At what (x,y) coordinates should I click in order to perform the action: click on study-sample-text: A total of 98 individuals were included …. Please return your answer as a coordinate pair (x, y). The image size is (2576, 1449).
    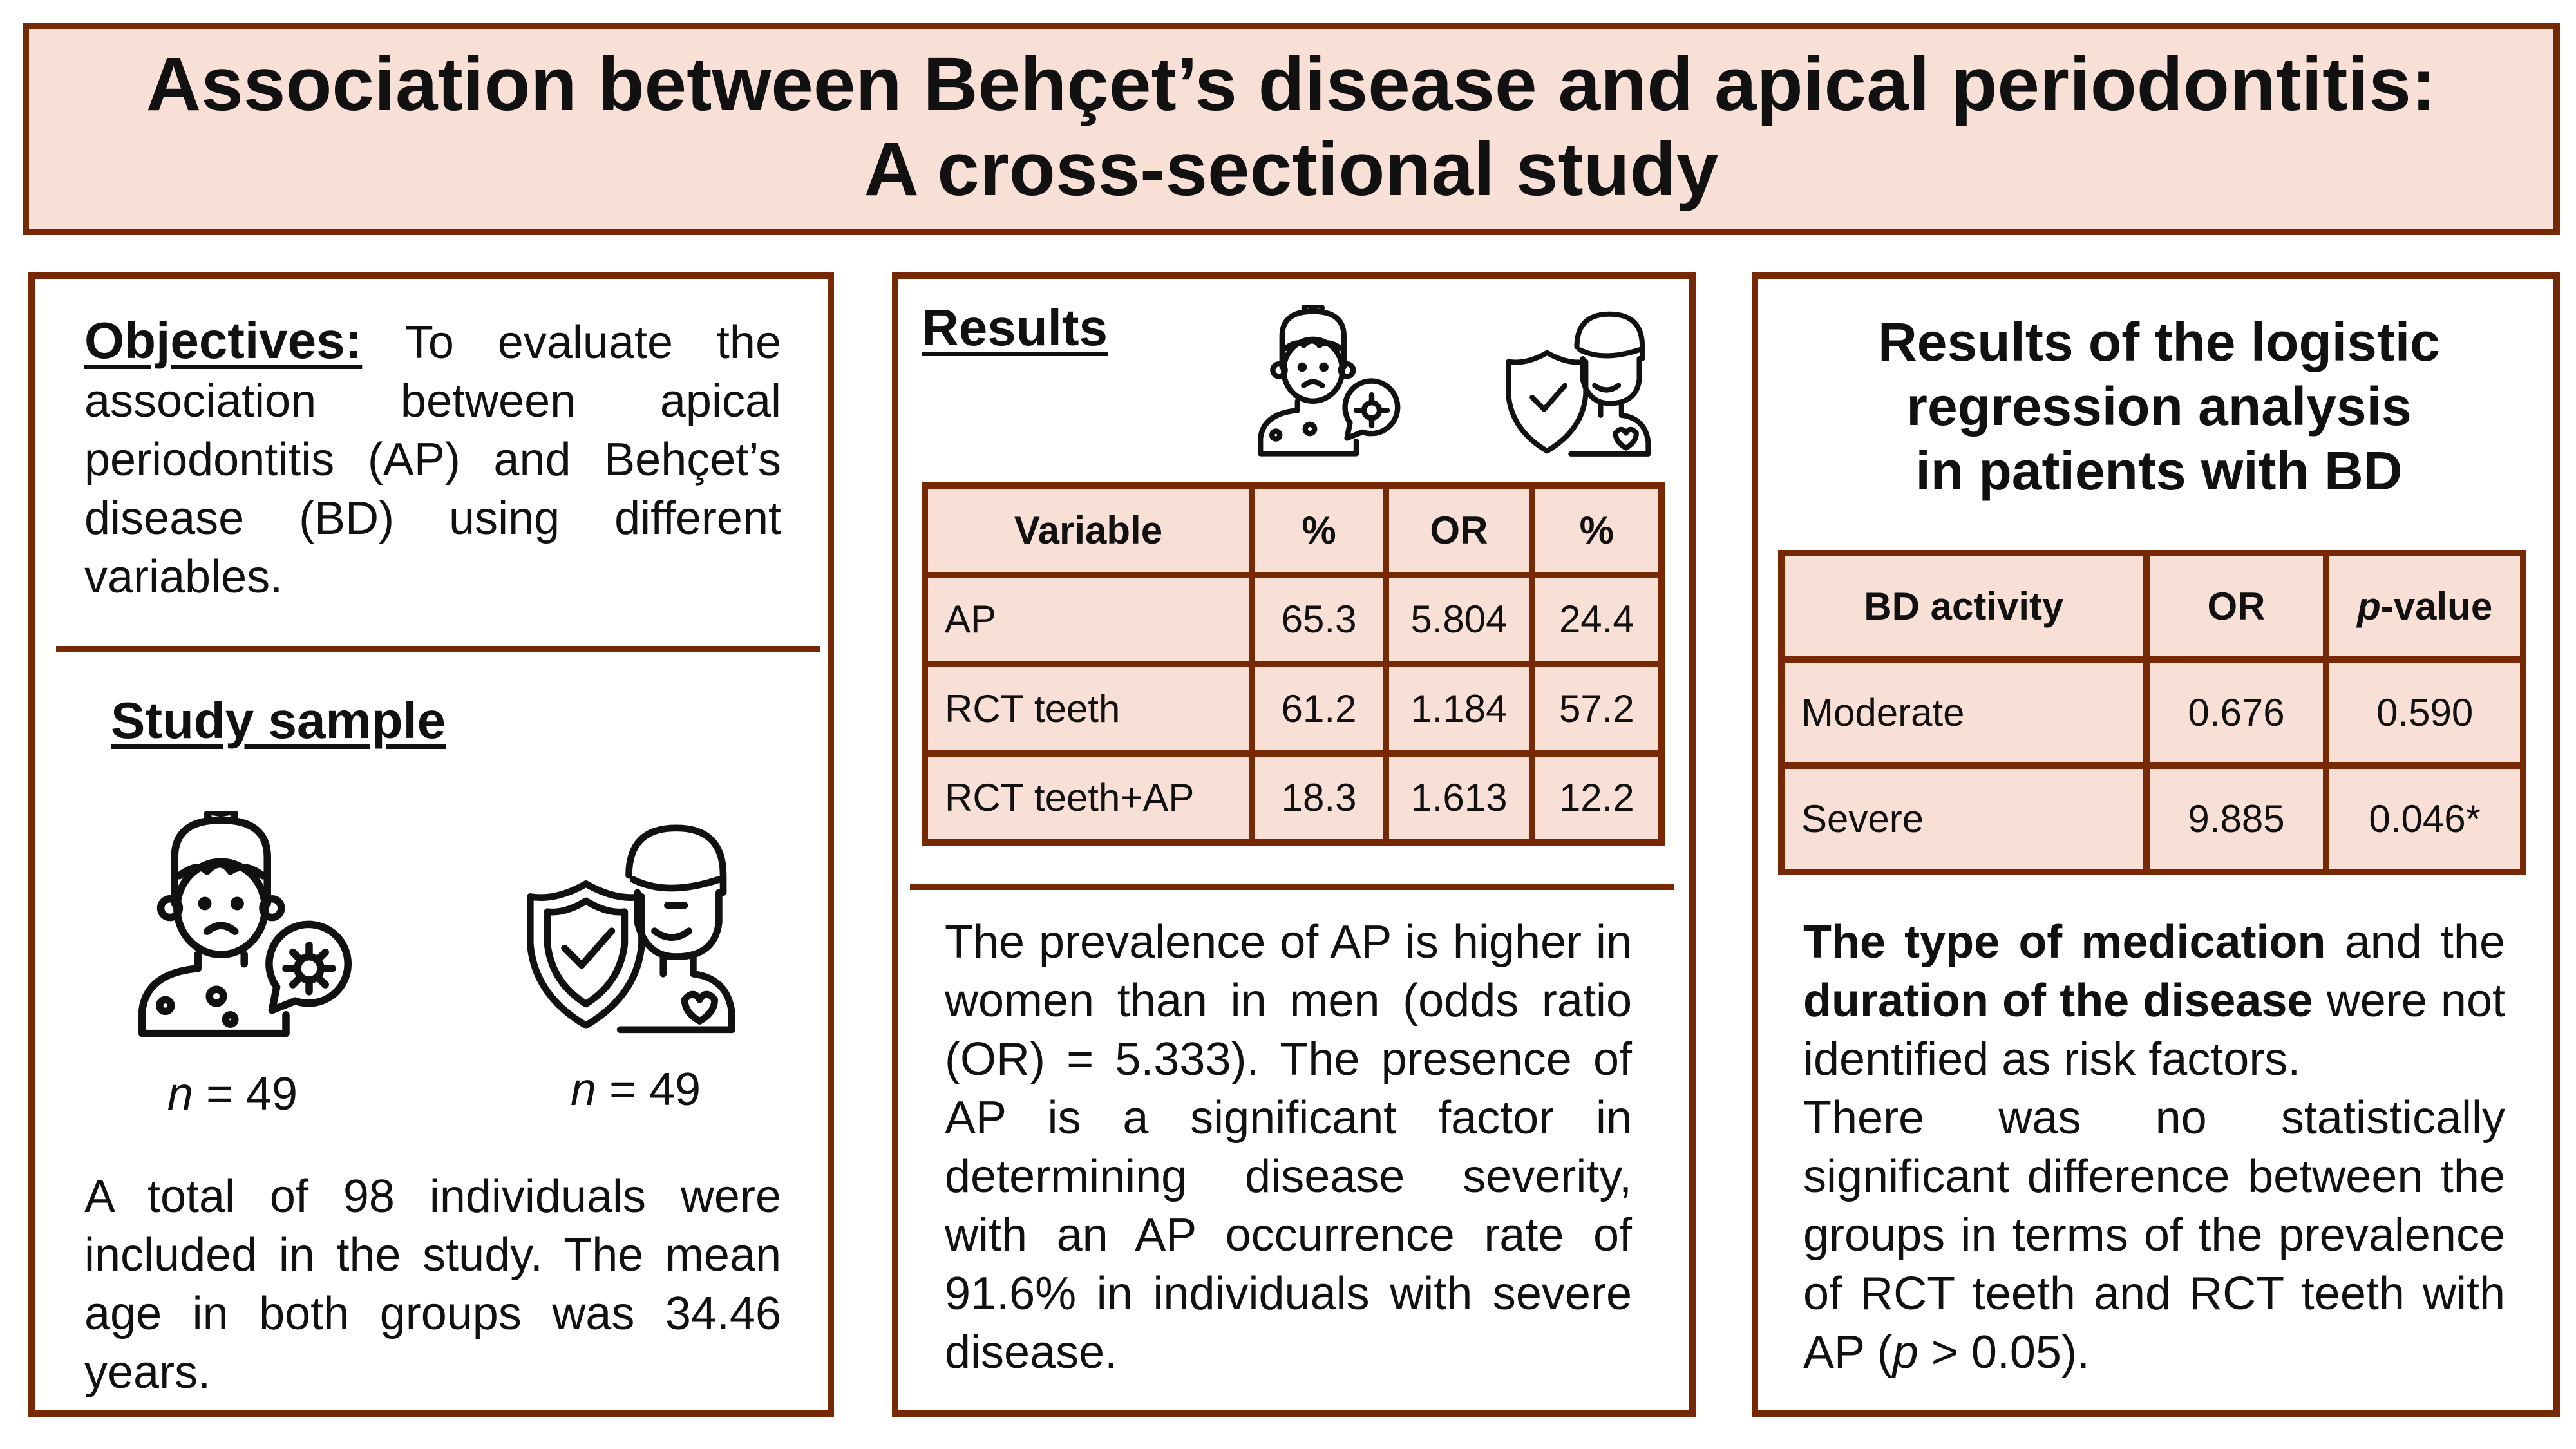
    Looking at the image, I should click on (432, 1285).